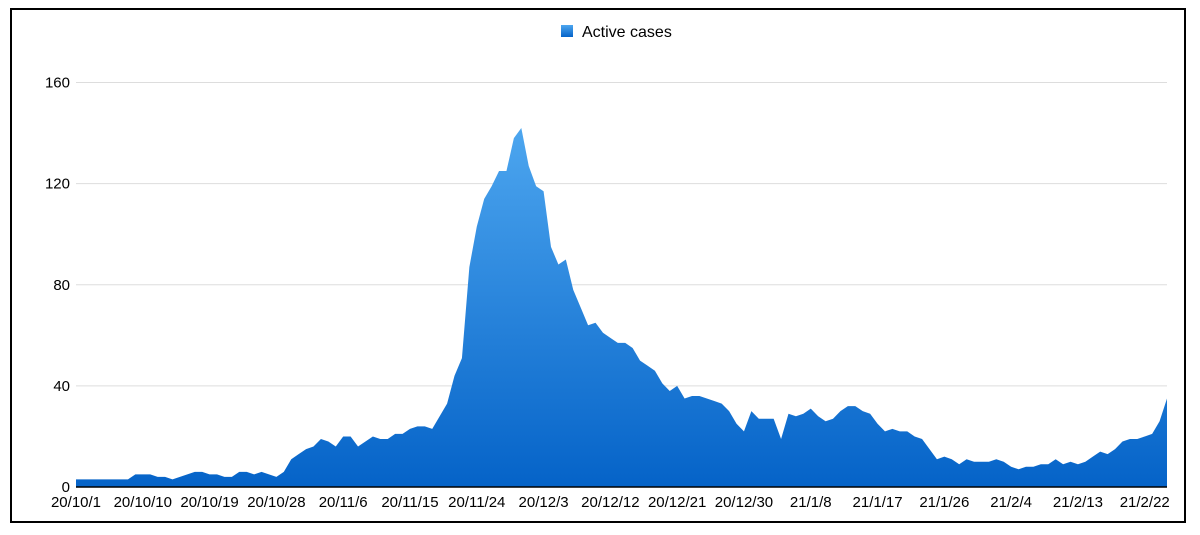 The image size is (1200, 535). Describe the element at coordinates (944, 502) in the screenshot. I see `x-tick-label: 21/1/26` at that location.